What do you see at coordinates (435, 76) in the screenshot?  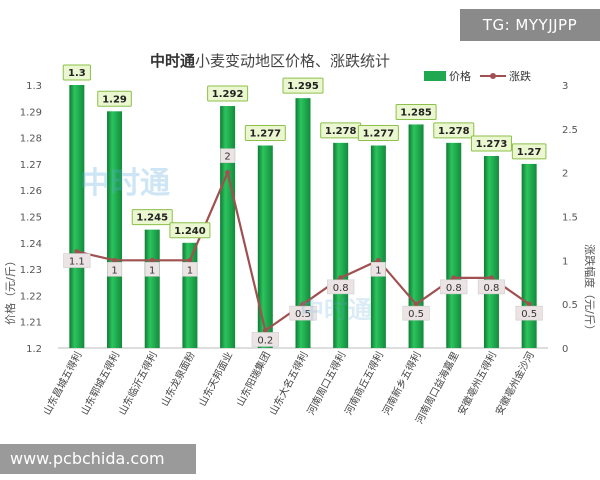 I see `legend-swatch-bar` at bounding box center [435, 76].